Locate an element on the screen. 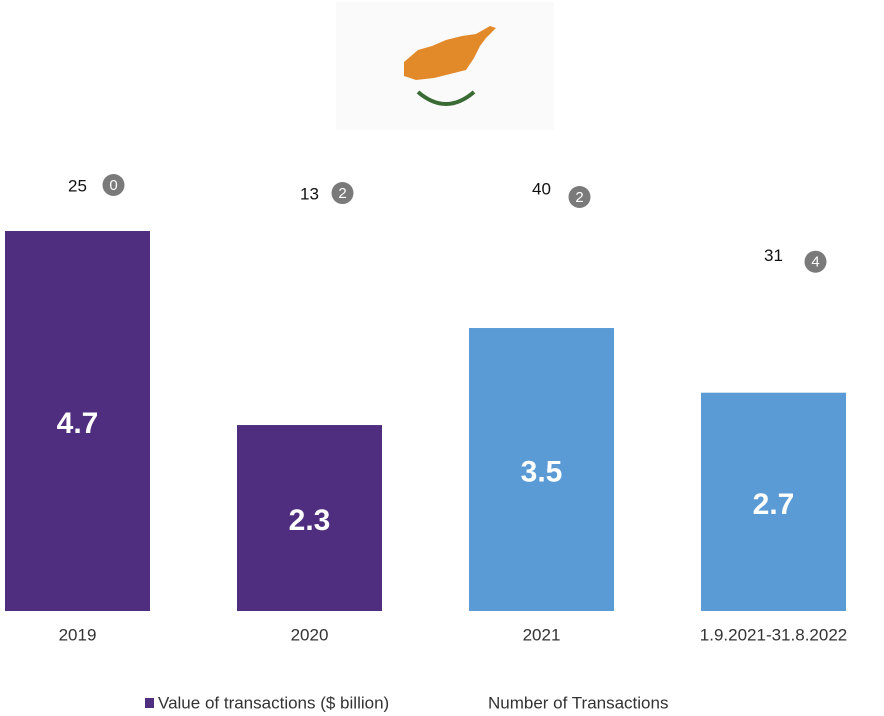  legend-label: Number of Transactions is located at coordinates (578, 702).